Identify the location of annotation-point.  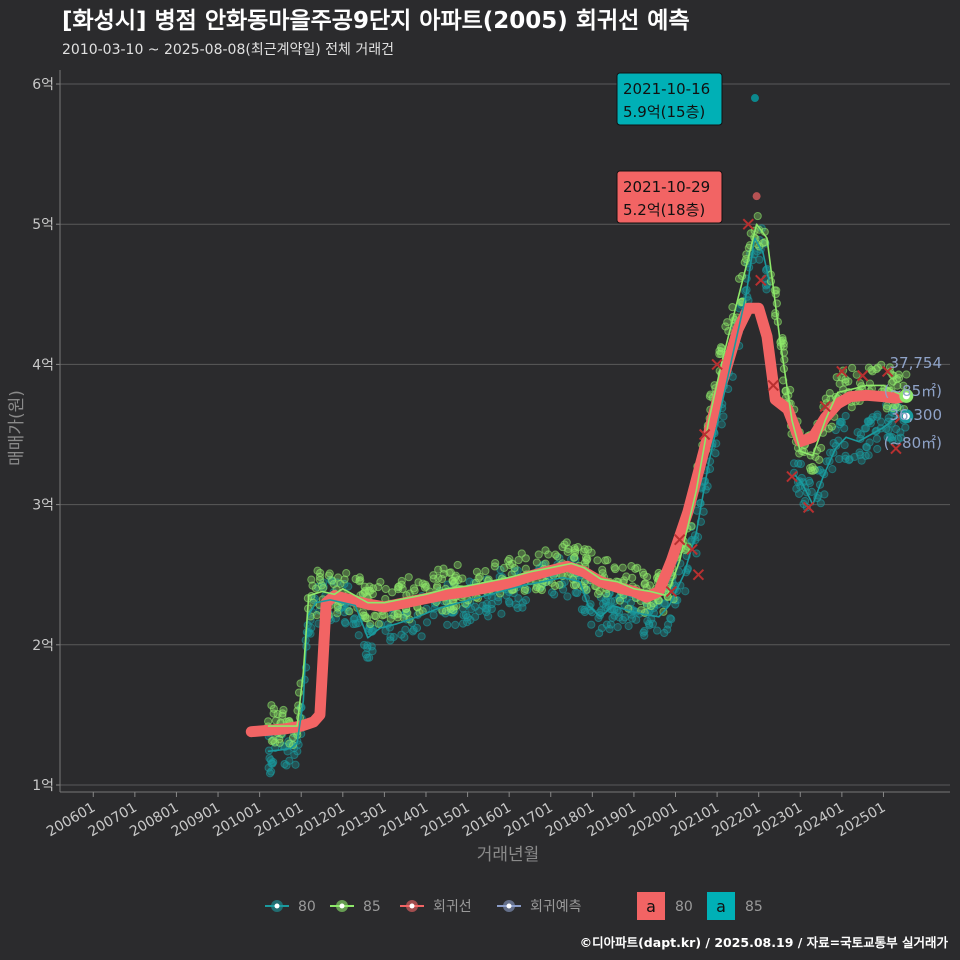
(754, 98).